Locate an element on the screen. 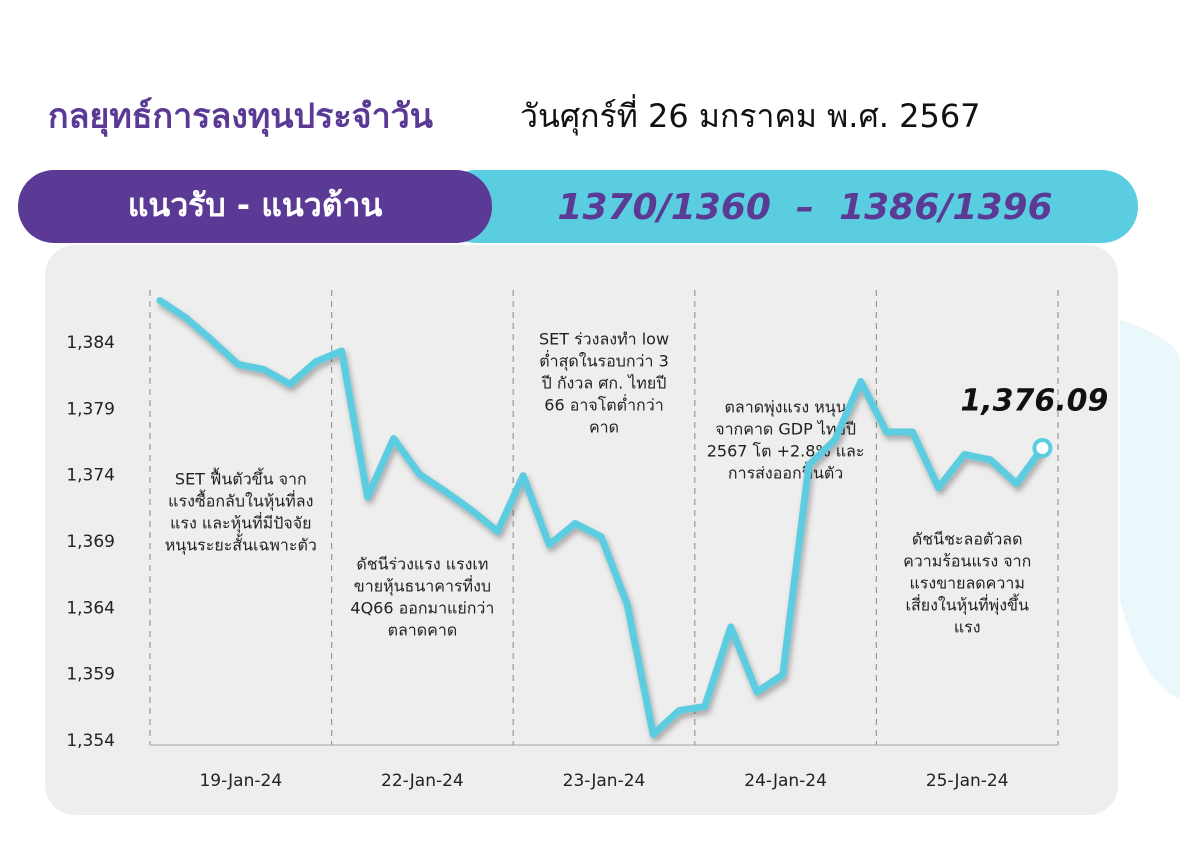 The width and height of the screenshot is (1180, 852). y-tick-label: 1,384 is located at coordinates (90, 343).